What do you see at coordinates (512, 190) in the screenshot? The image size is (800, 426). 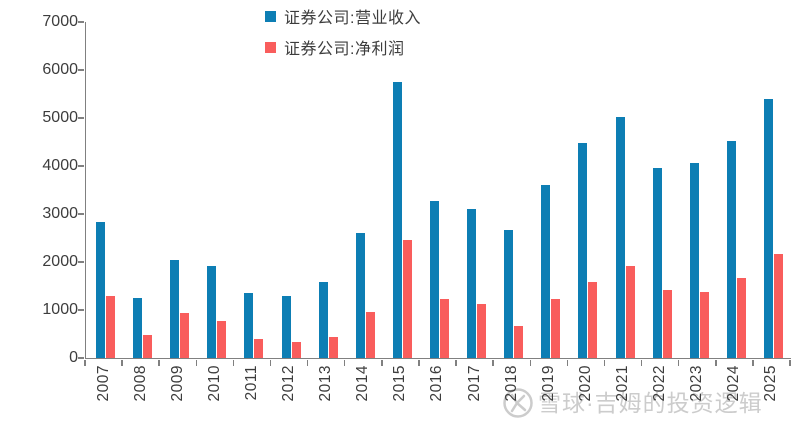 I see `bar-group-2018` at bounding box center [512, 190].